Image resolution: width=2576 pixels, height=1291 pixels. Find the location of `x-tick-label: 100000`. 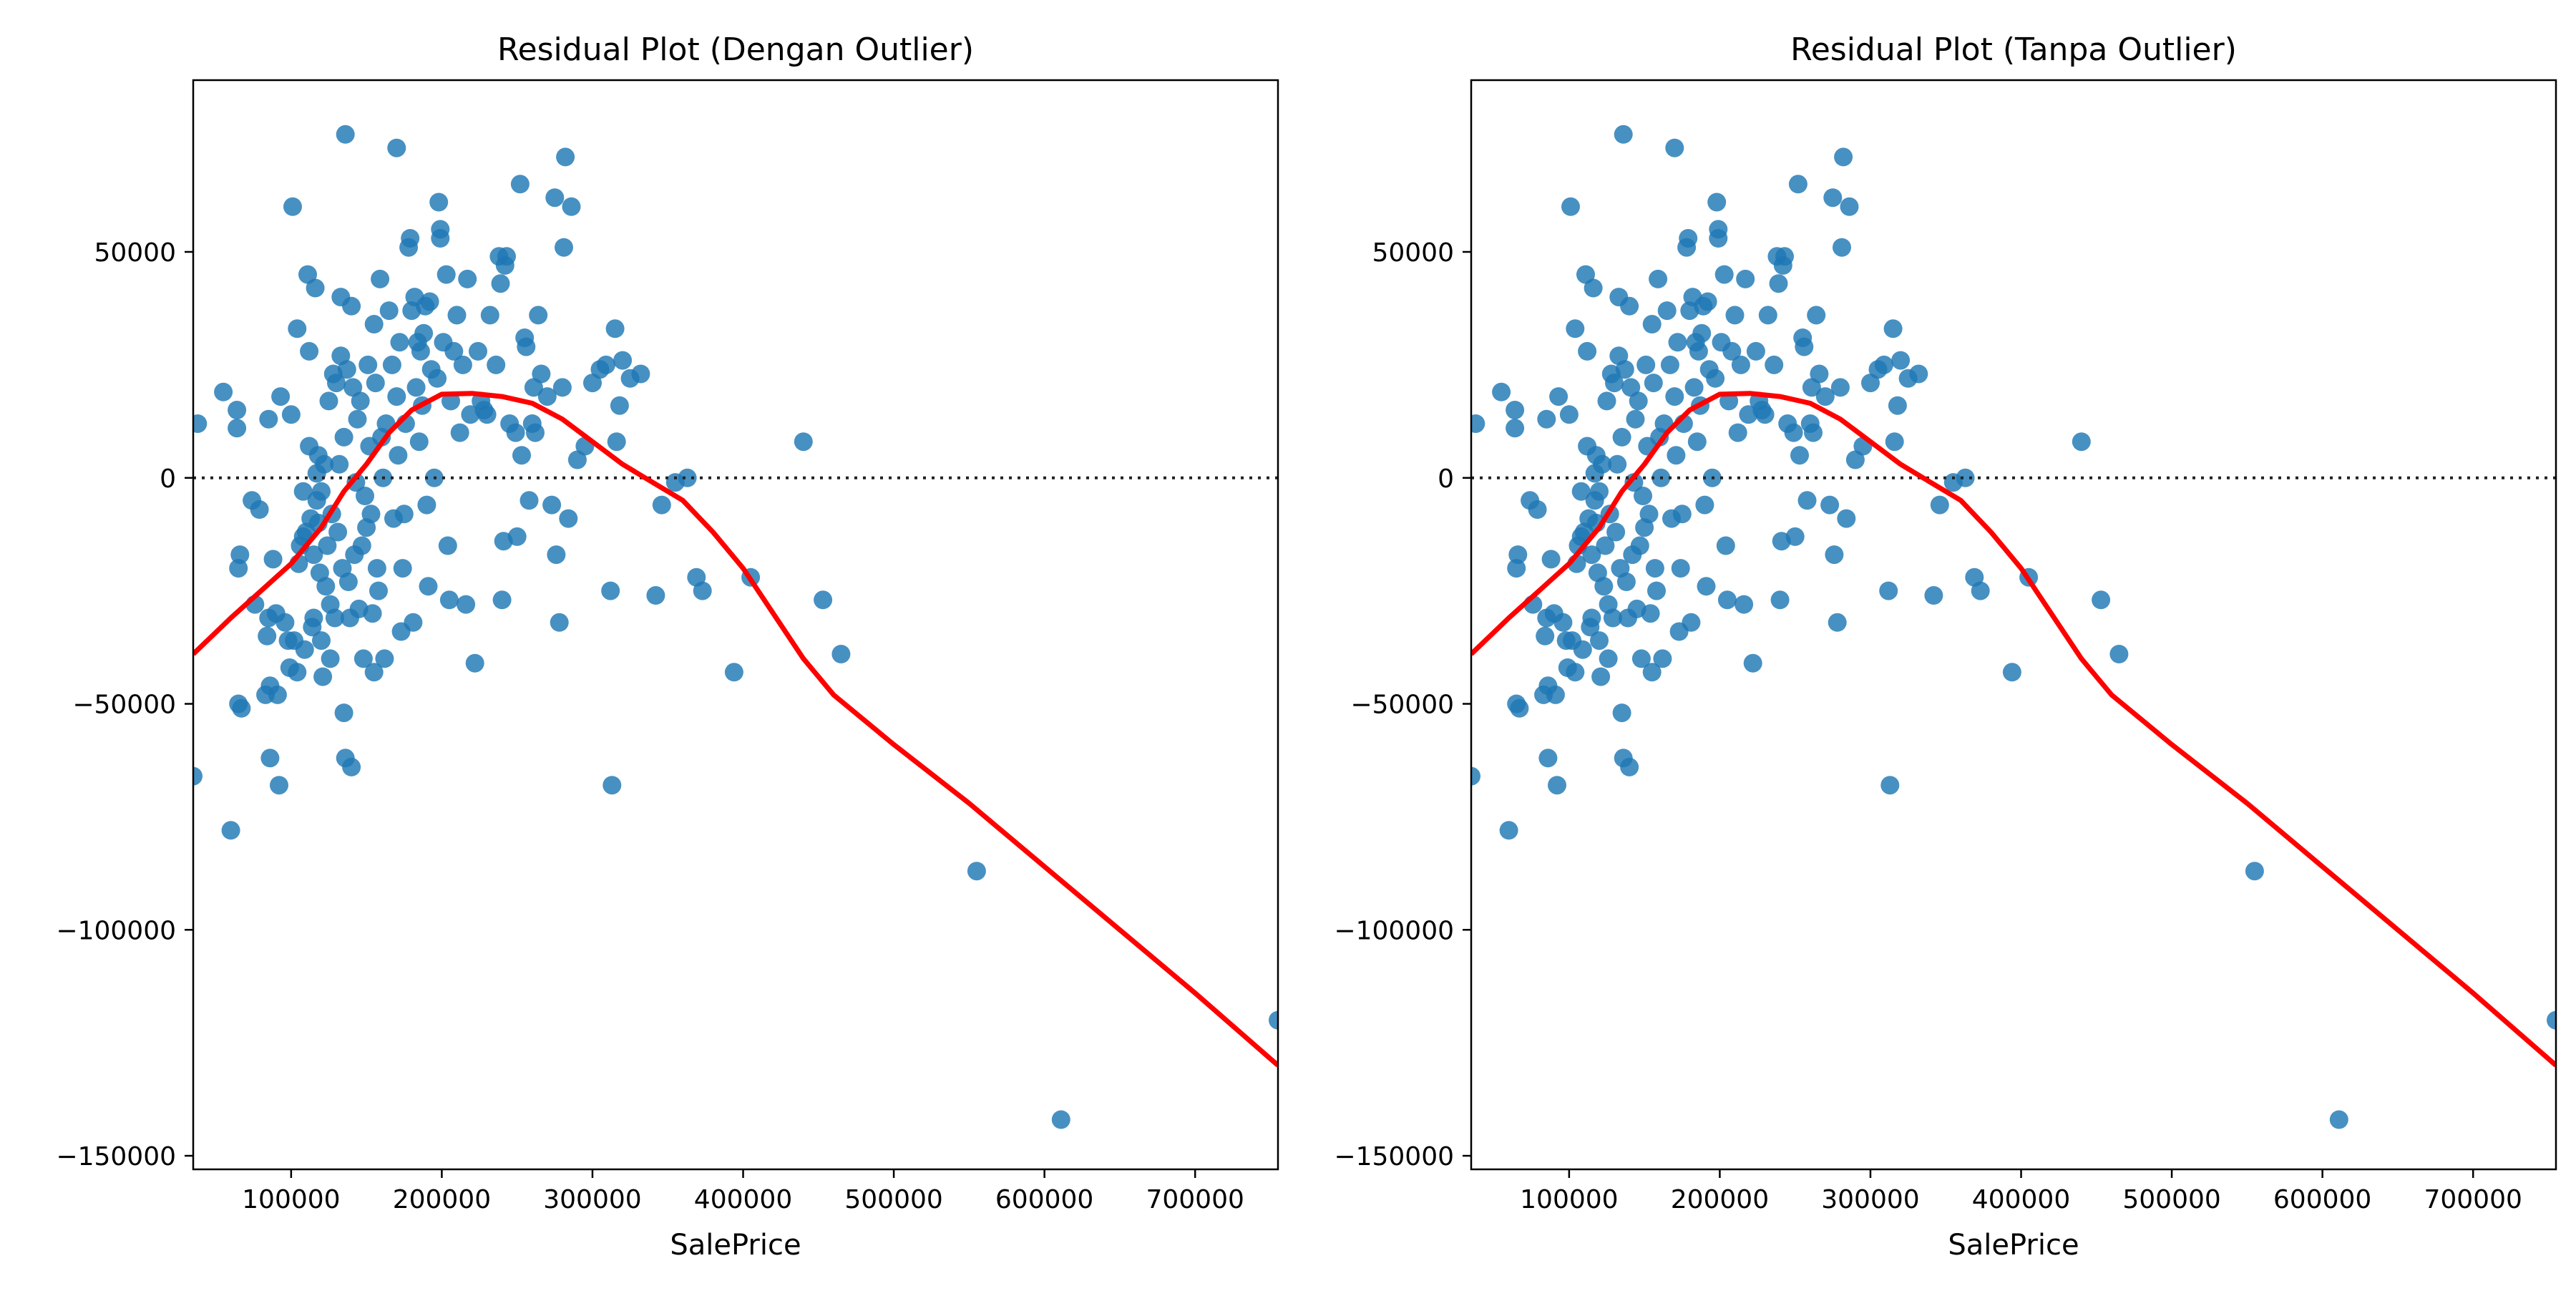

x-tick-label: 100000 is located at coordinates (291, 1199).